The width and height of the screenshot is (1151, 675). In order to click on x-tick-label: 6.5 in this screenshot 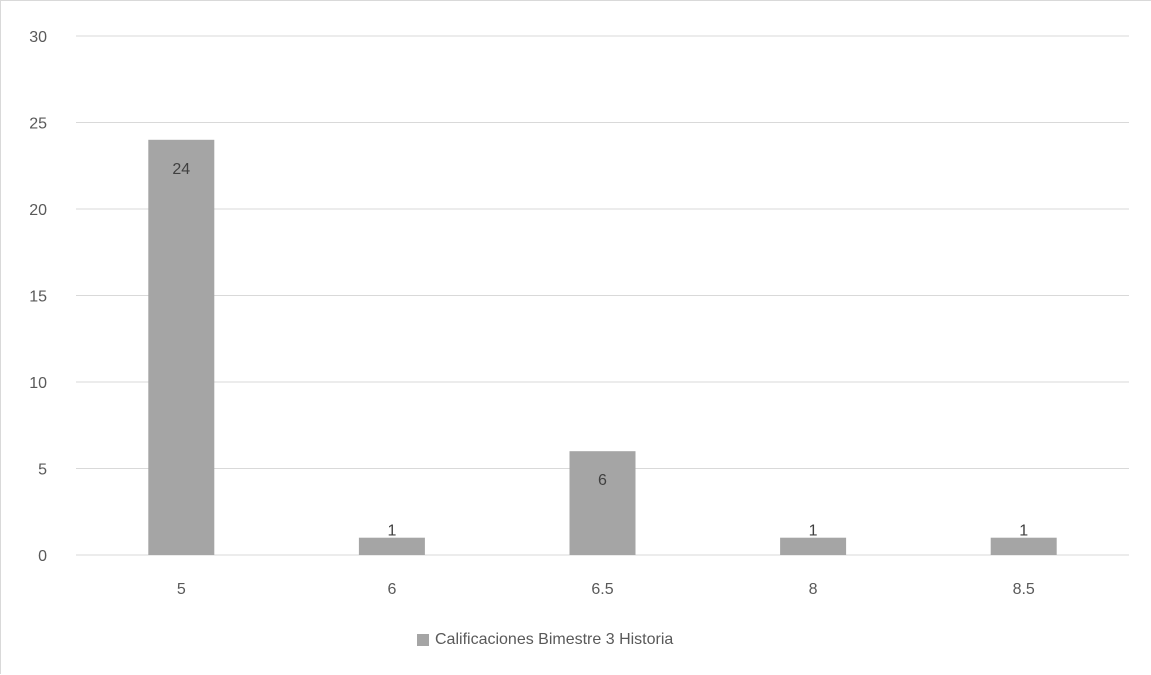, I will do `click(602, 589)`.